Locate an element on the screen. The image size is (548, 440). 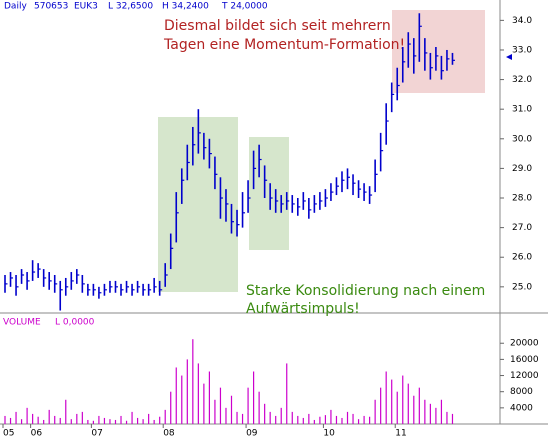
x-tick-label: 05 is located at coordinates (8, 434).